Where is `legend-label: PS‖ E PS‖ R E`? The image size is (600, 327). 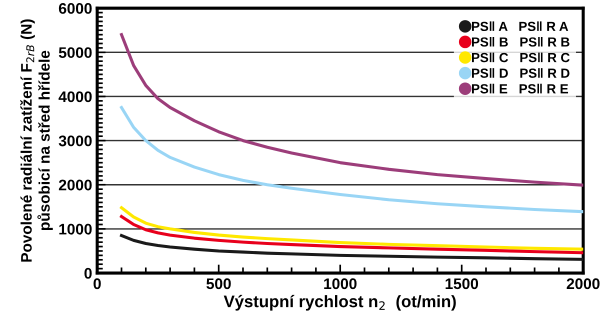
legend-label: PS‖ E PS‖ R E is located at coordinates (520, 89).